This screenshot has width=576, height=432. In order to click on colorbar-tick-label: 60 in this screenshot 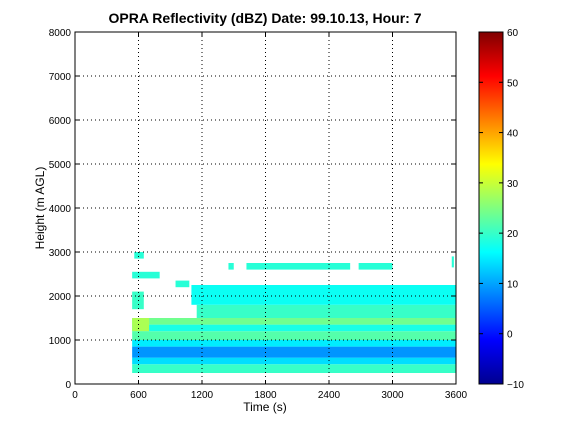, I will do `click(513, 33)`.